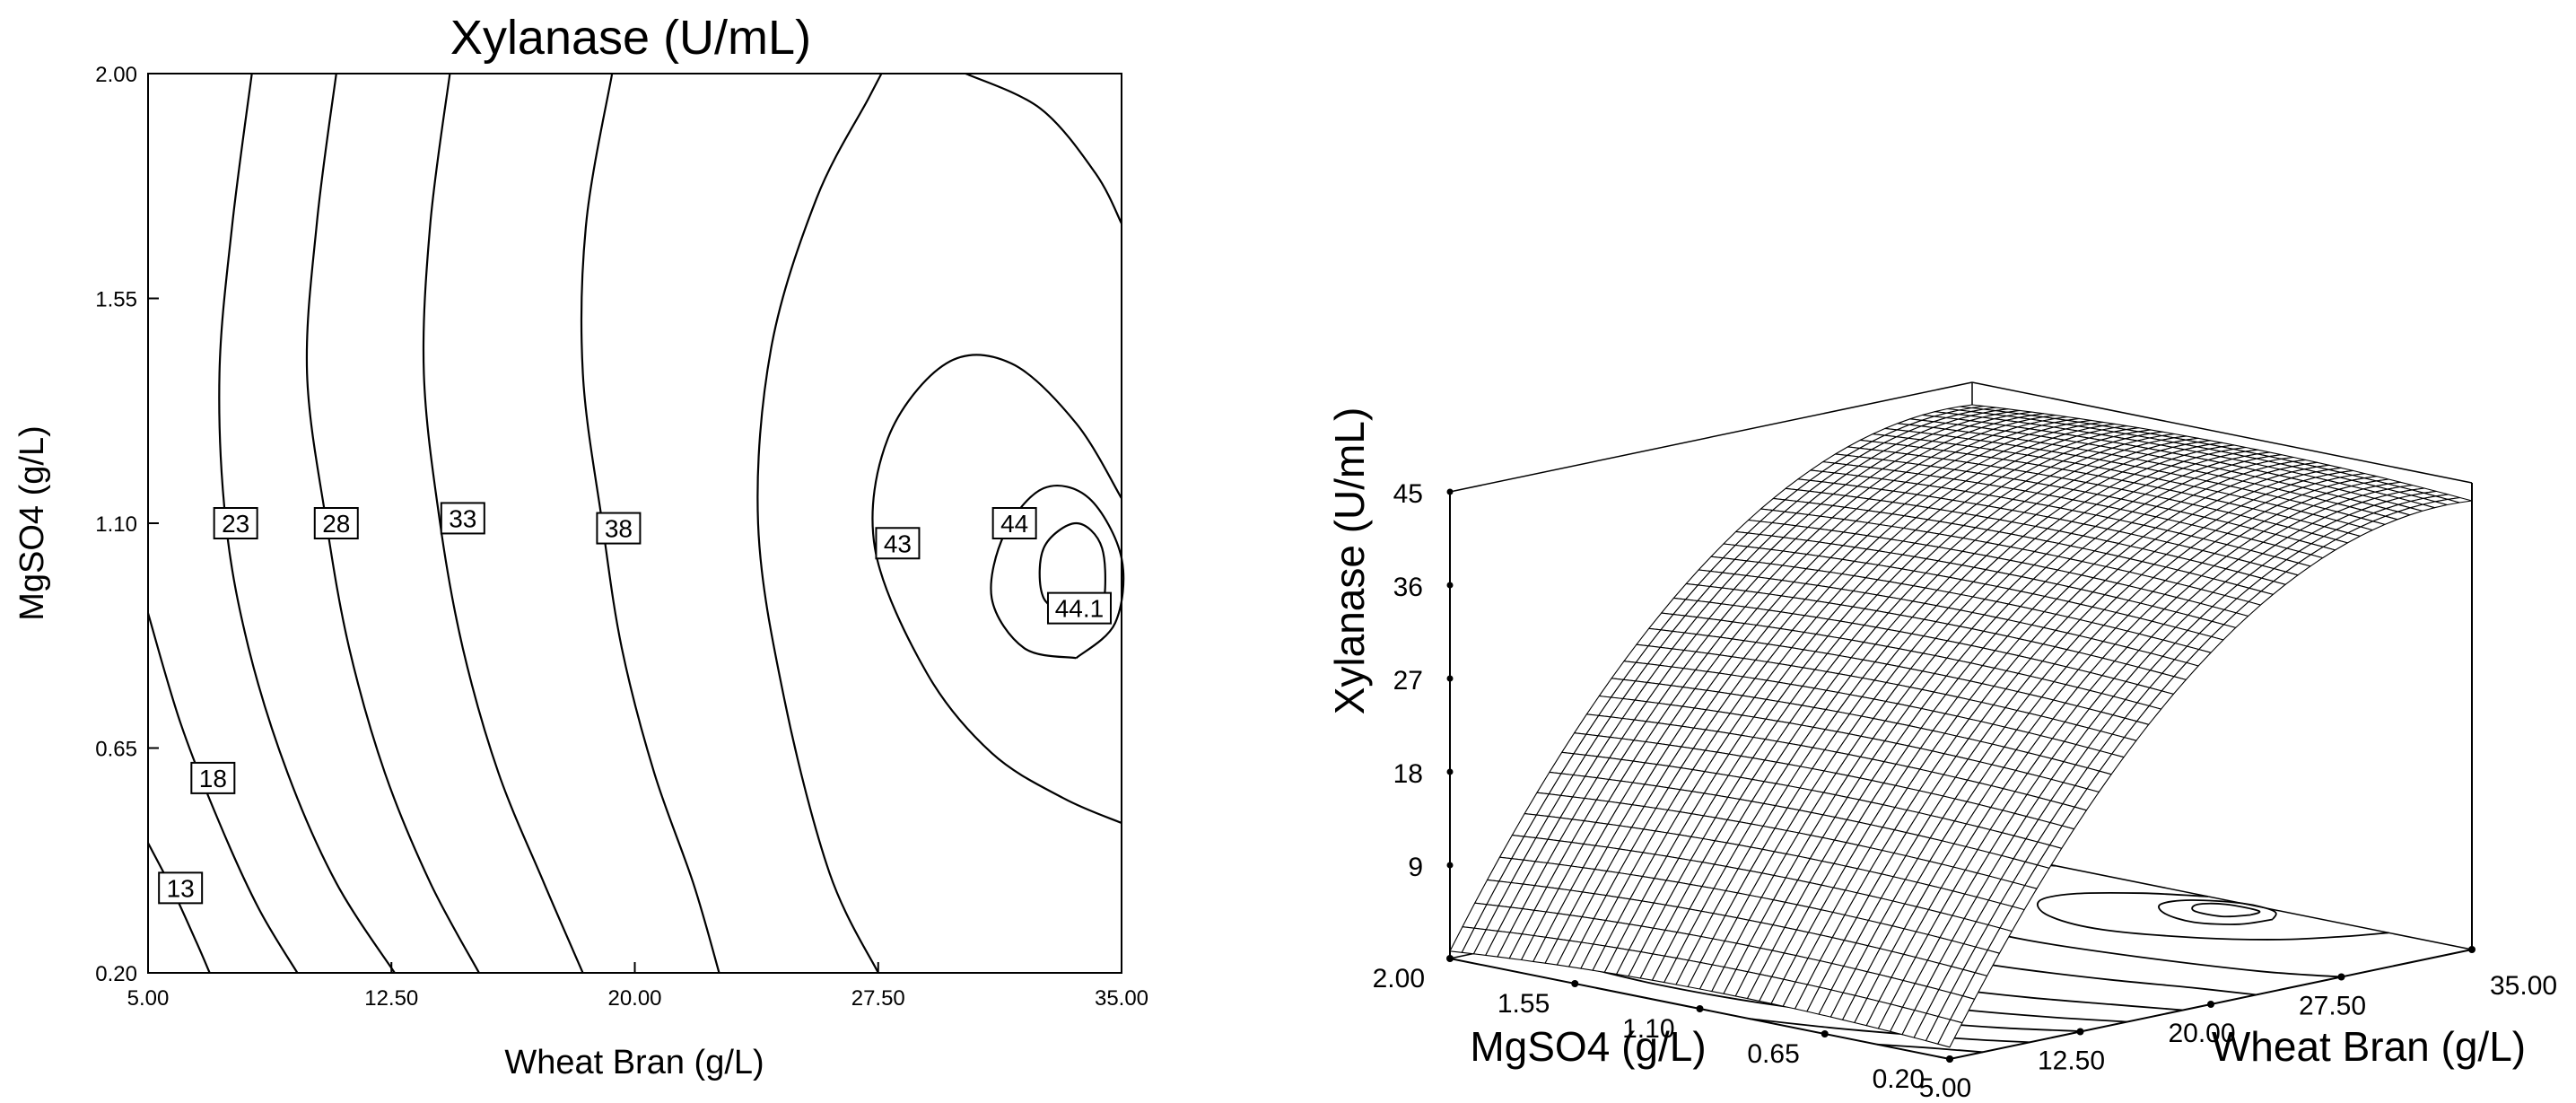 The image size is (2576, 1103). Describe the element at coordinates (391, 998) in the screenshot. I see `contour-x-tick-label: 12.50` at that location.